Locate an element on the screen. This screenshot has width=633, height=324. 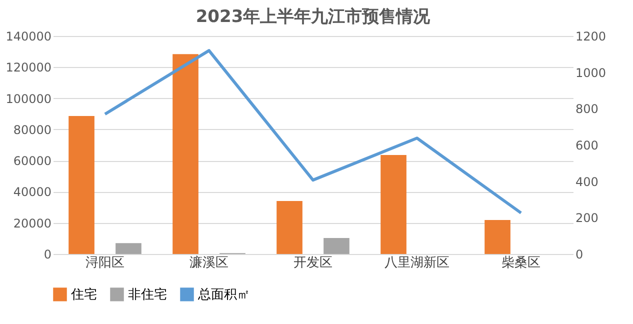
legend-label: 非住宅 is located at coordinates (147, 294).